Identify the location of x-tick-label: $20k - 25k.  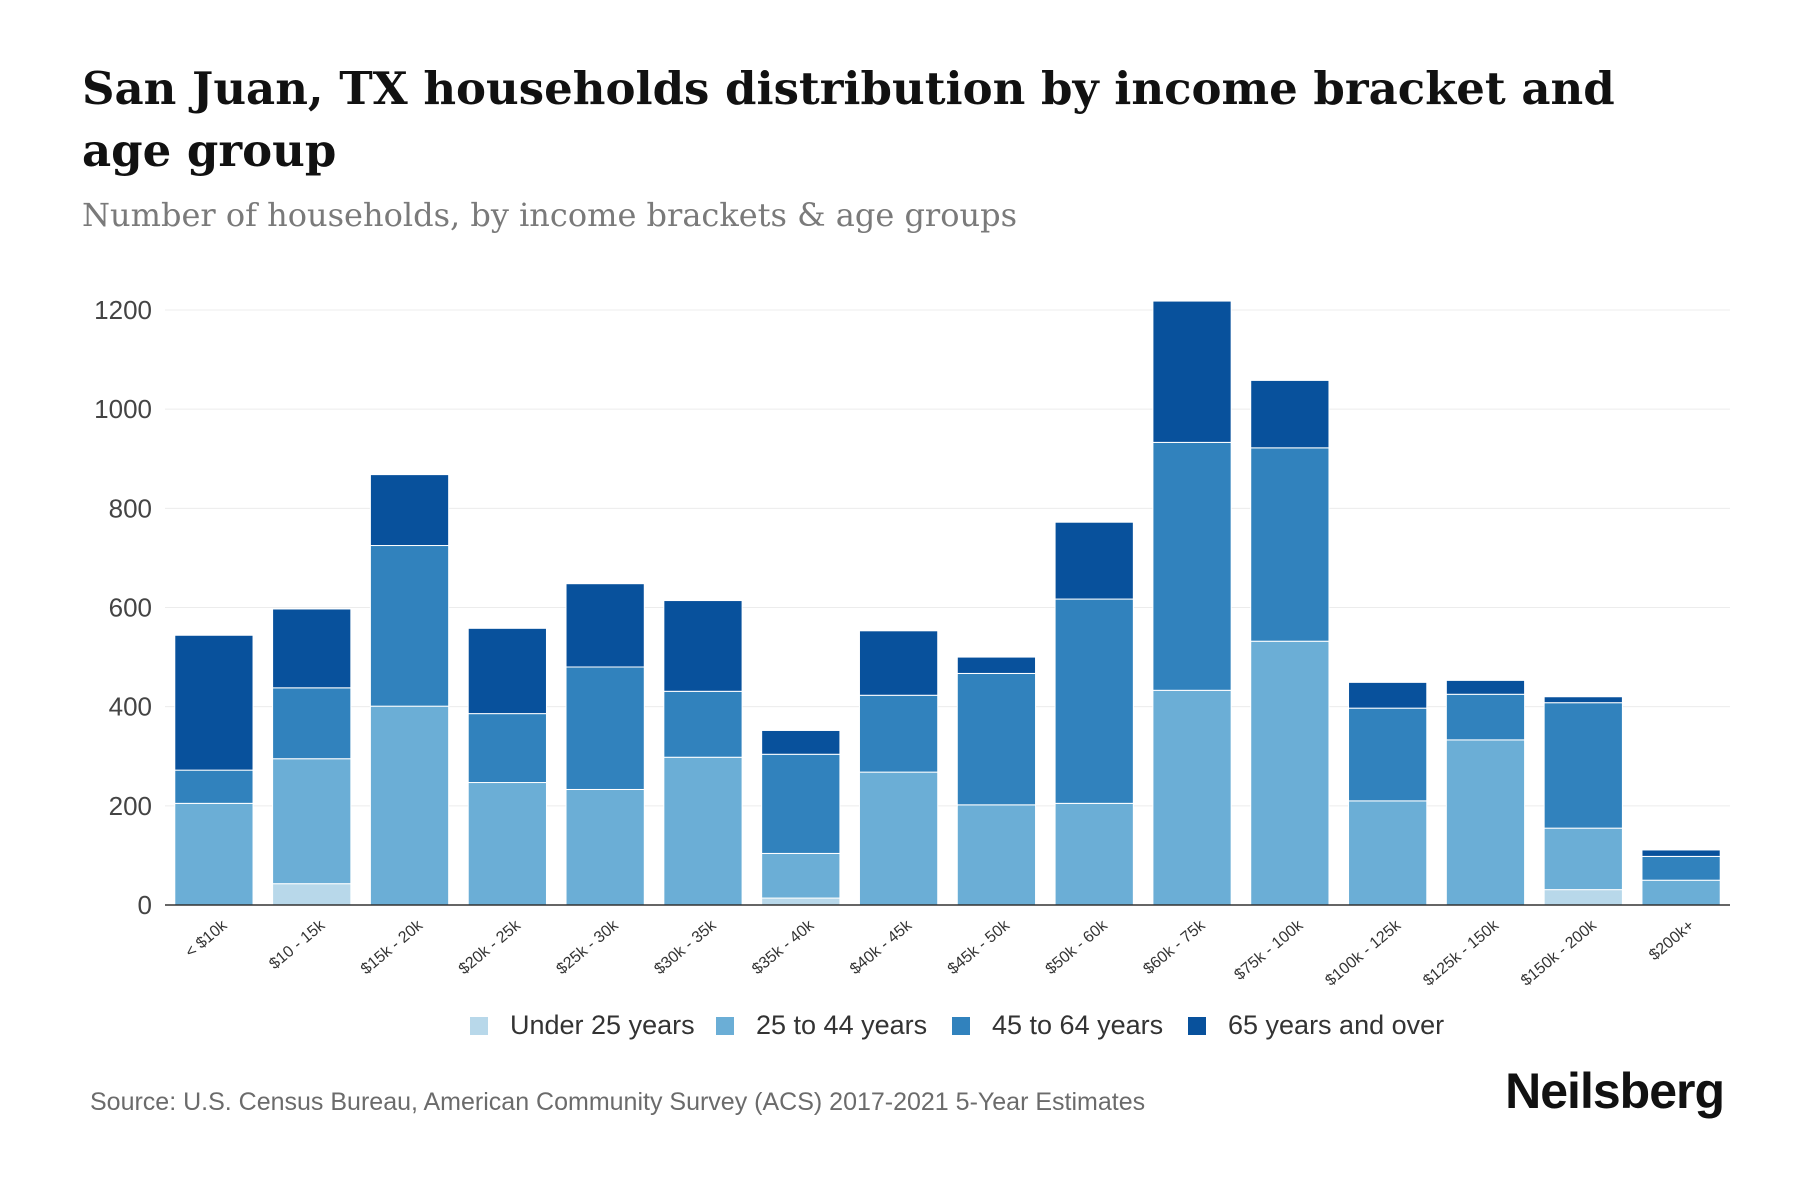
(490, 947).